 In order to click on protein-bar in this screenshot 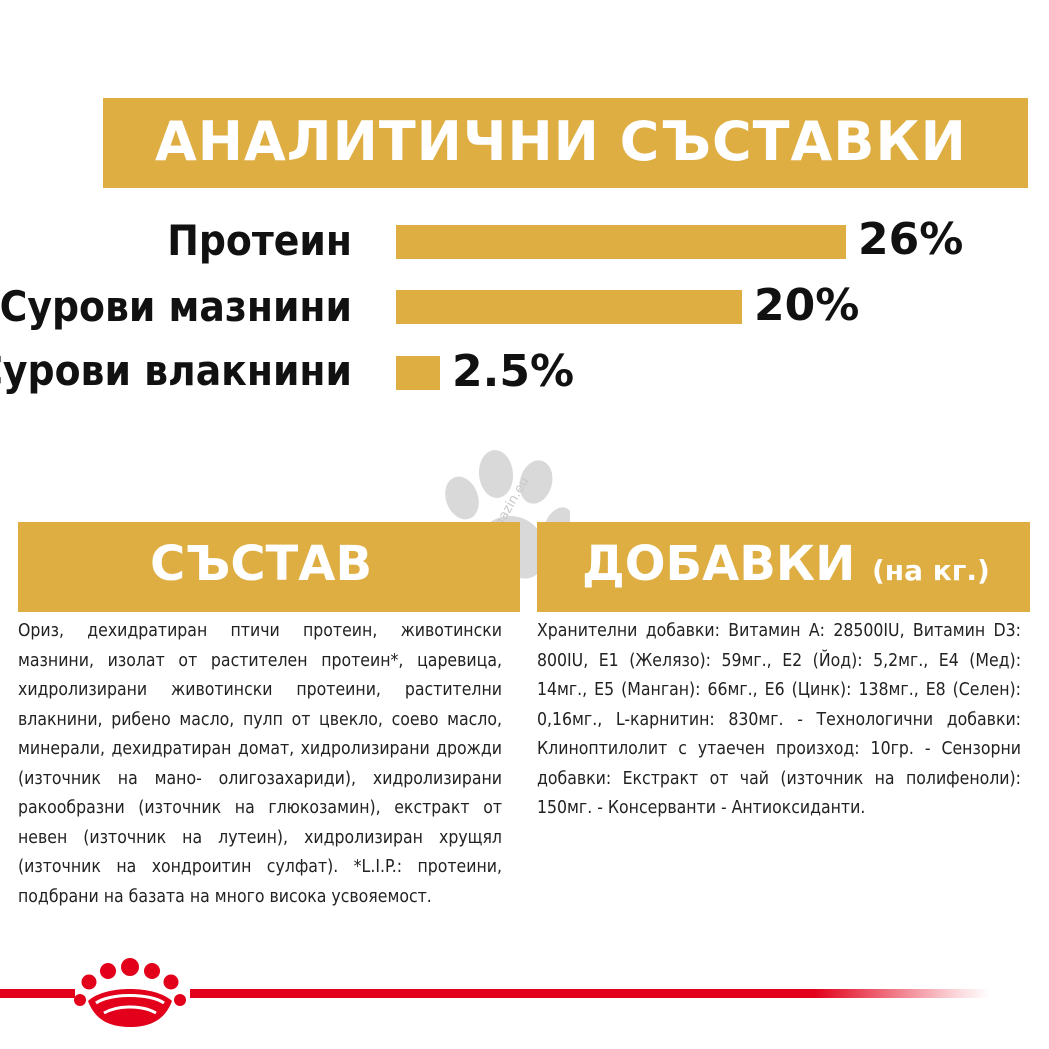, I will do `click(621, 242)`.